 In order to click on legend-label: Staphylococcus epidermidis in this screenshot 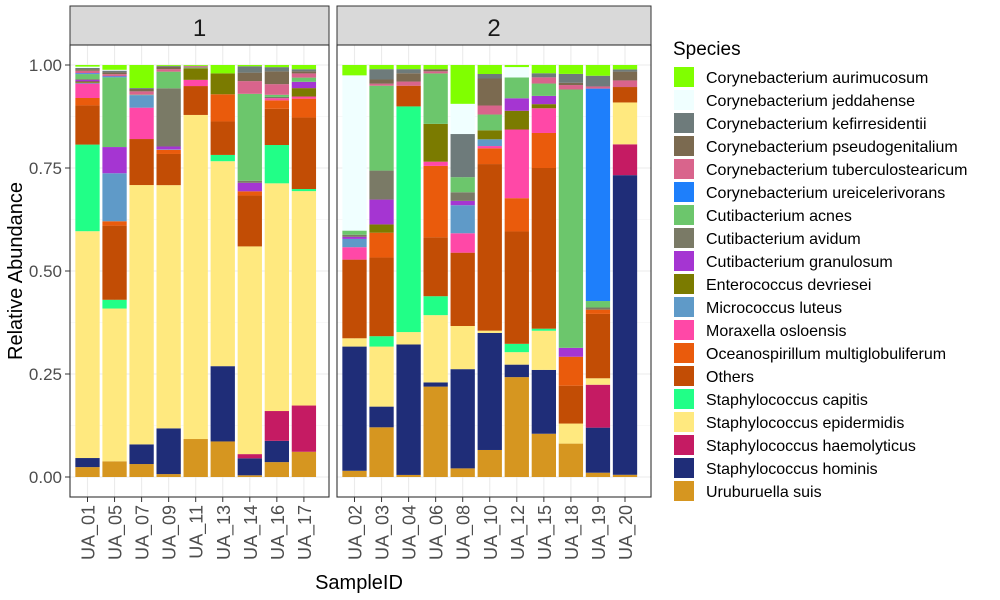, I will do `click(805, 423)`.